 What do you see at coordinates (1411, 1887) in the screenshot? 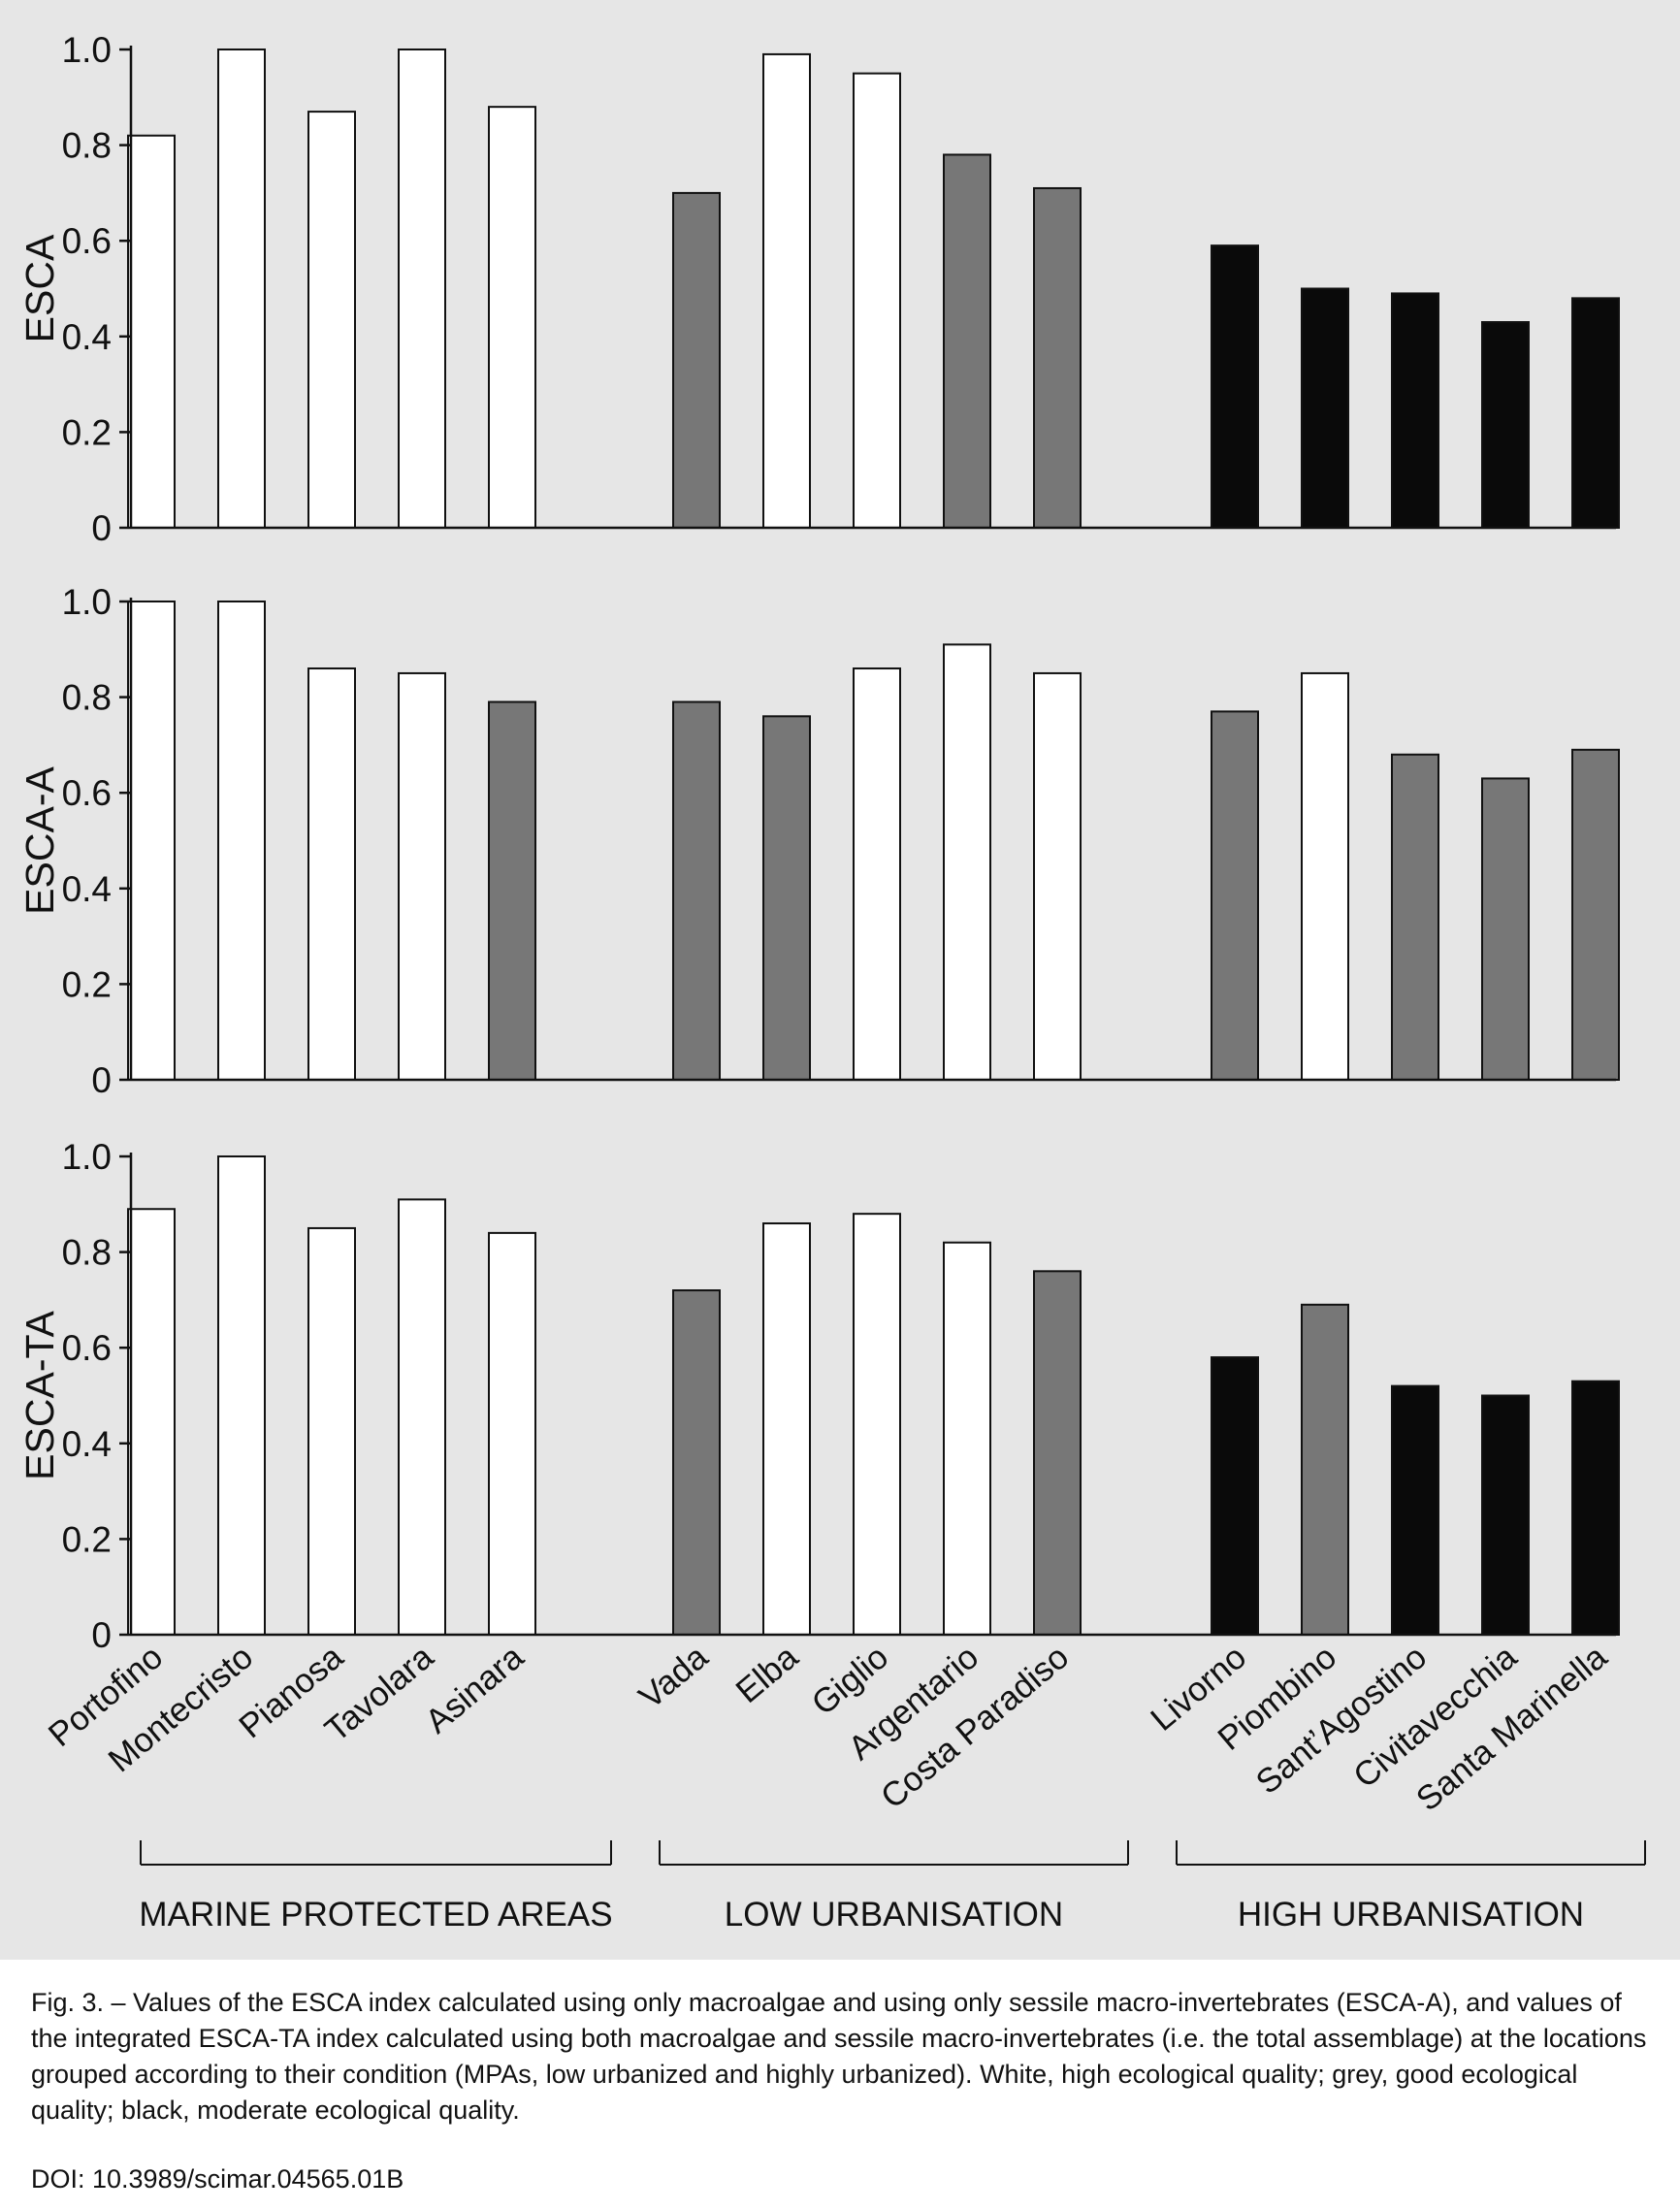
I see `group-3: HIGH URBANISATION` at bounding box center [1411, 1887].